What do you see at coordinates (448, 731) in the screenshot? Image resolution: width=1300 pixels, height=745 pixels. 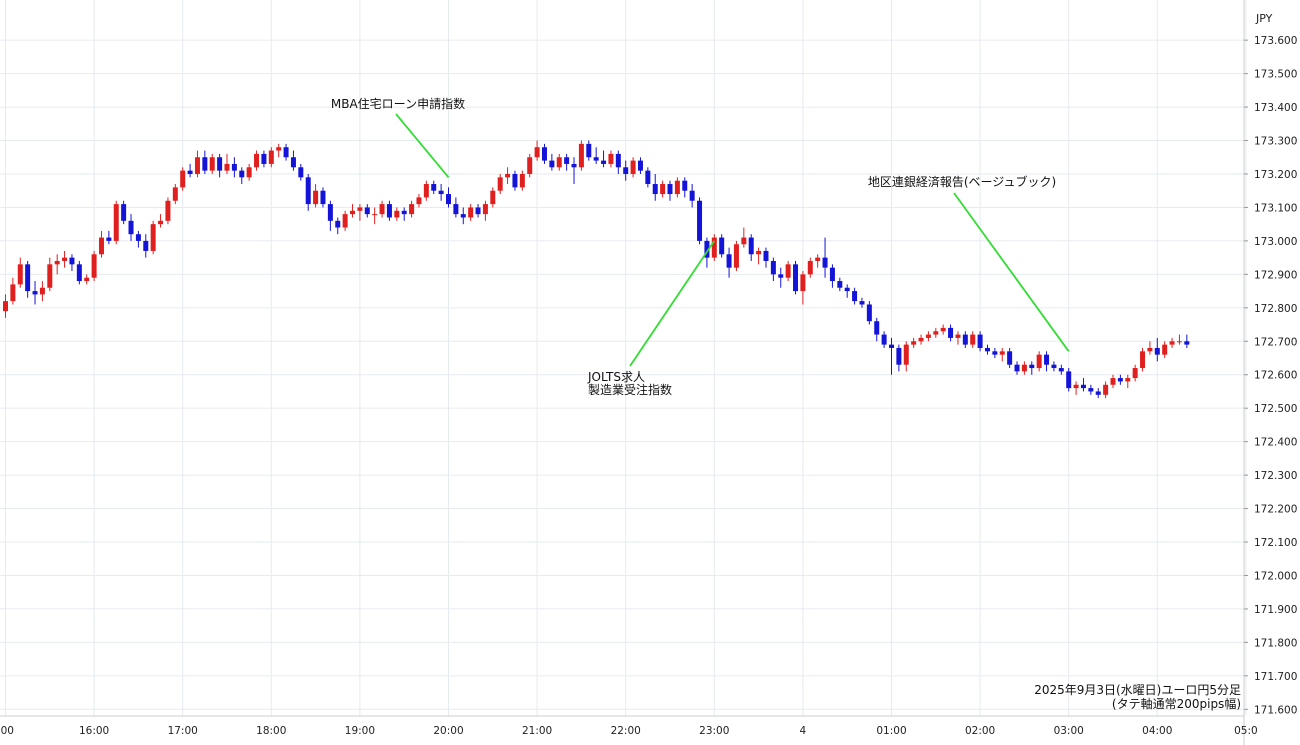 I see `time-tick-label: 20:00` at bounding box center [448, 731].